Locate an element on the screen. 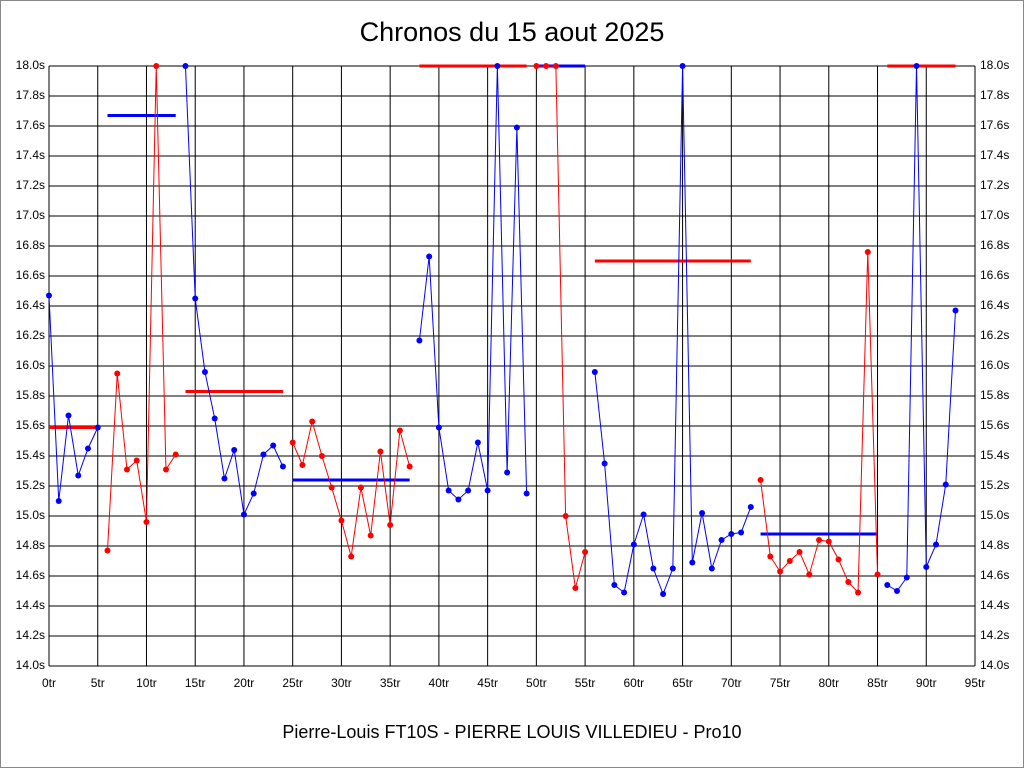 This screenshot has width=1024, height=768. x-tick-label: 70tr is located at coordinates (731, 683).